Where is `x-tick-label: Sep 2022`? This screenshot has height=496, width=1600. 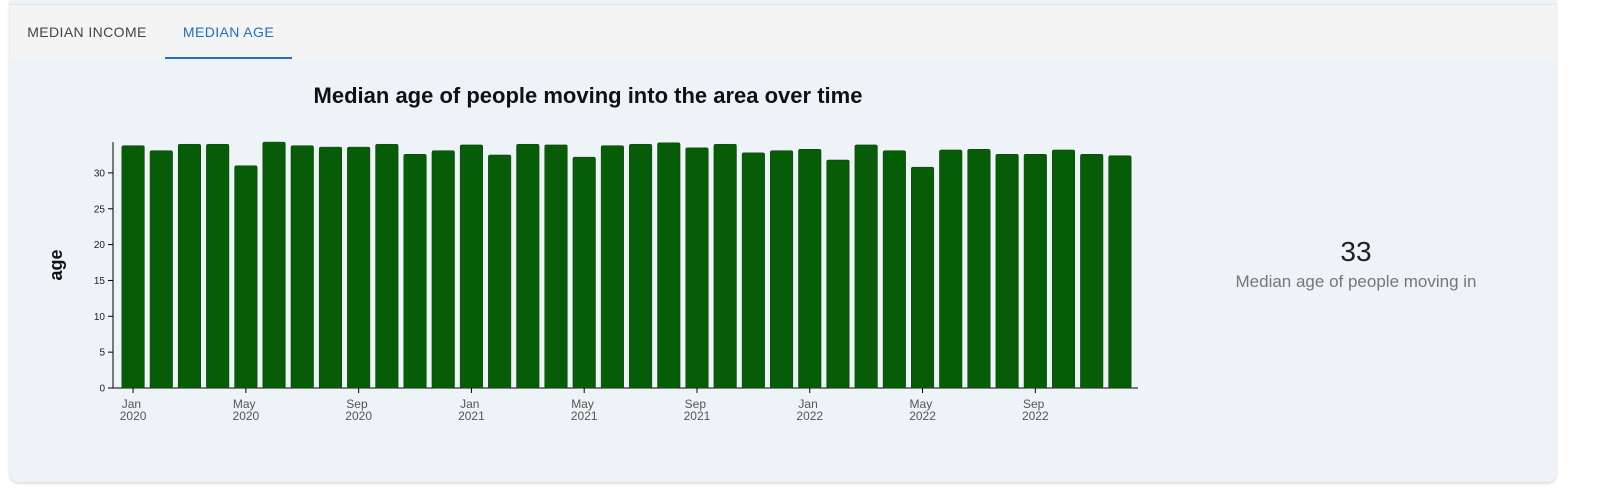 x-tick-label: Sep 2022 is located at coordinates (1035, 410).